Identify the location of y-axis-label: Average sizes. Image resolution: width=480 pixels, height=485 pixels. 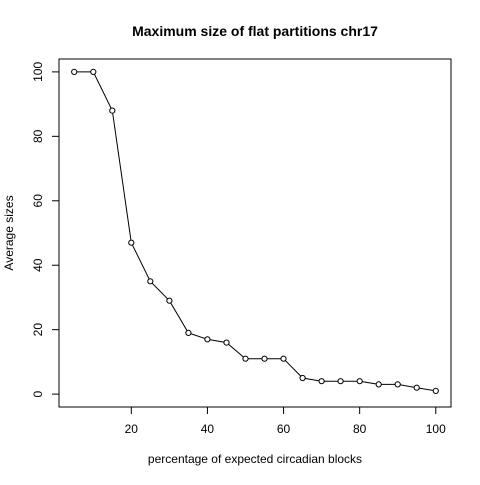
(9, 232).